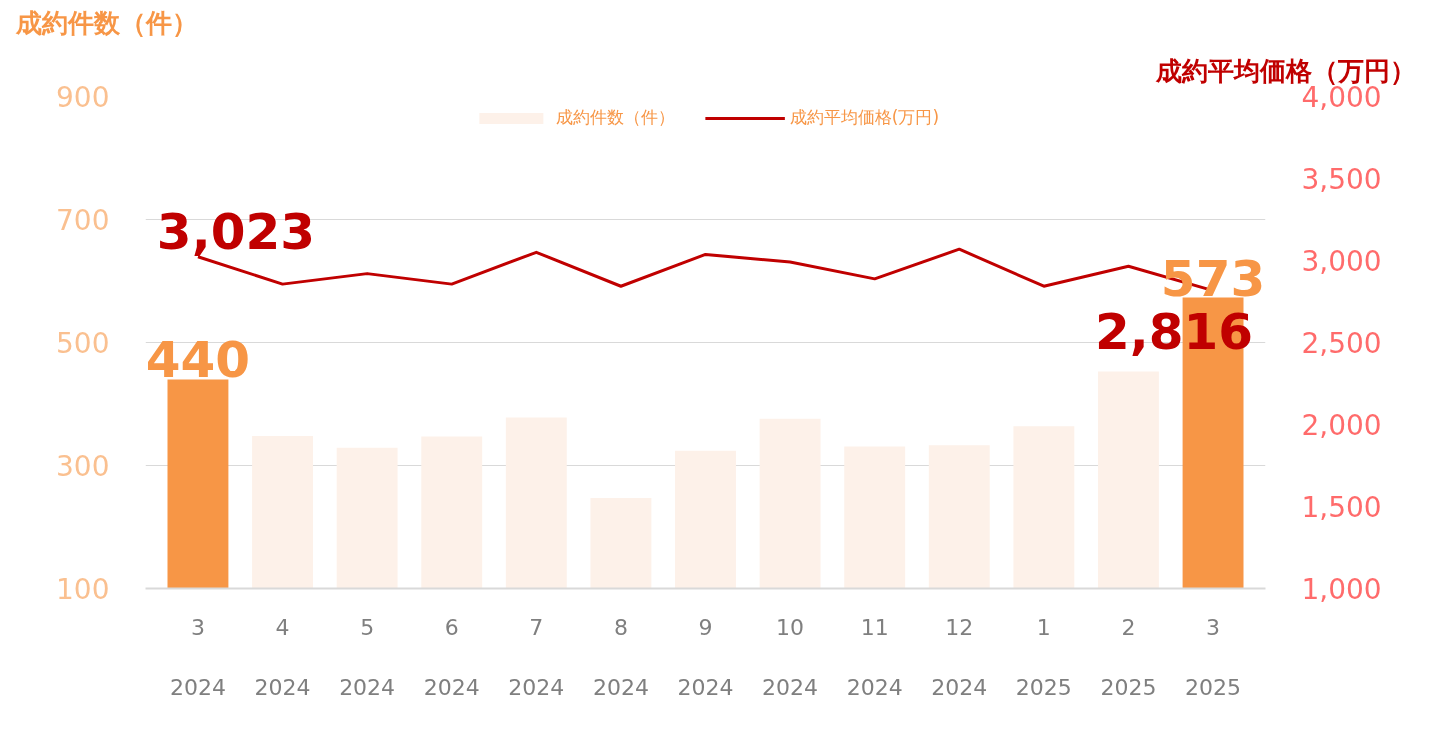  Describe the element at coordinates (367, 657) in the screenshot. I see `category-label: 5 2024` at that location.